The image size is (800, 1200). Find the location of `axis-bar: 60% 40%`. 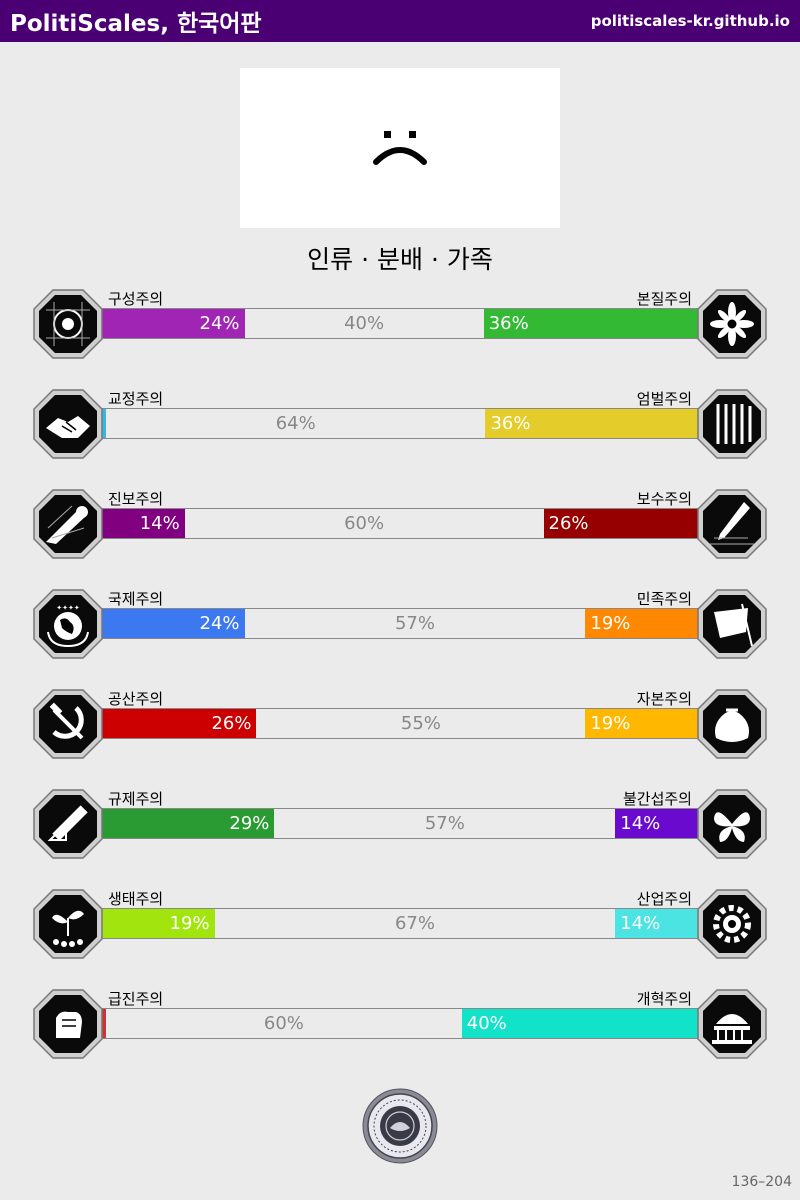

axis-bar: 60% 40% is located at coordinates (400, 1023).